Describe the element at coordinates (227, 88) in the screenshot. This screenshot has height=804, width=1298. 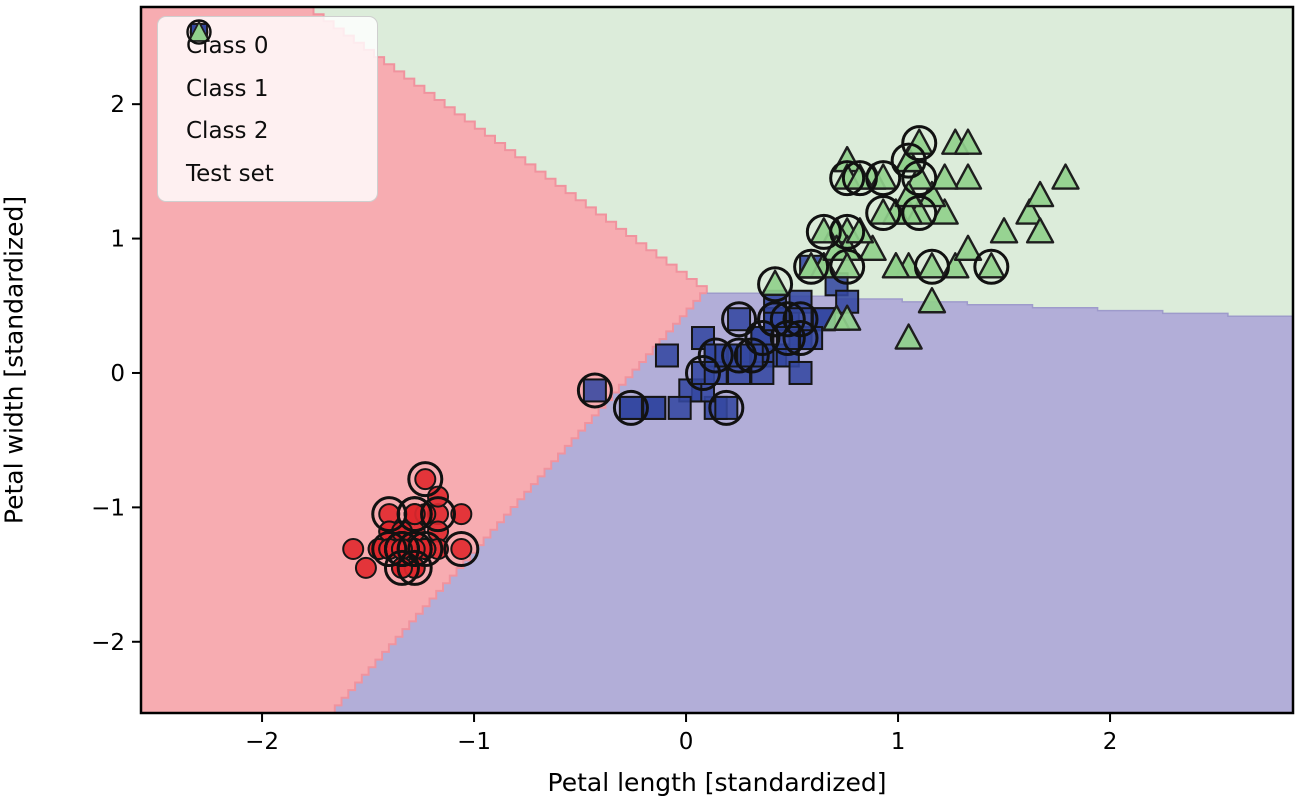
I see `legend-label-class1: Class 1` at that location.